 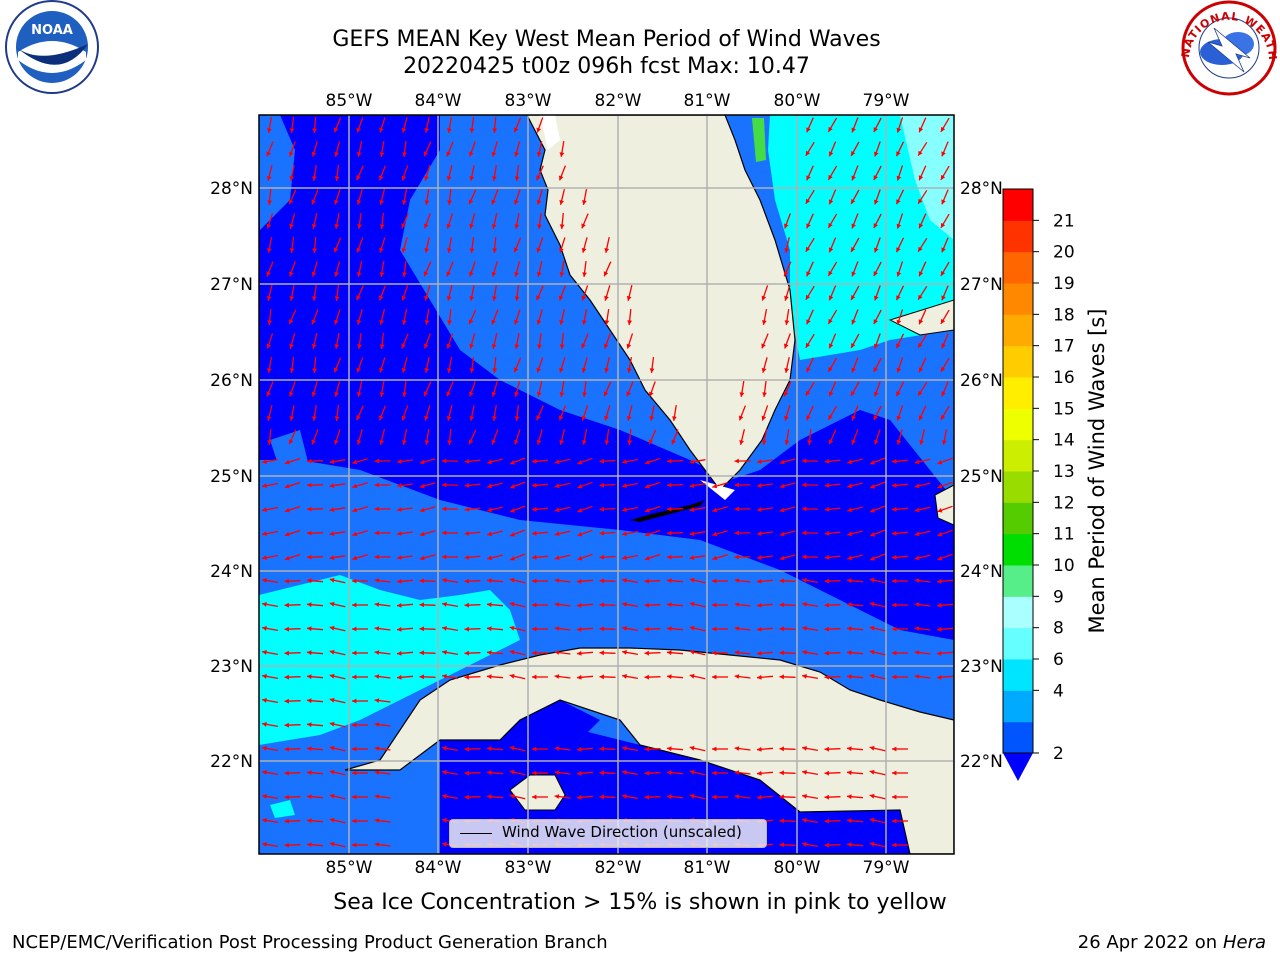 What do you see at coordinates (1064, 221) in the screenshot?
I see `colorbar-tick-label: 21` at bounding box center [1064, 221].